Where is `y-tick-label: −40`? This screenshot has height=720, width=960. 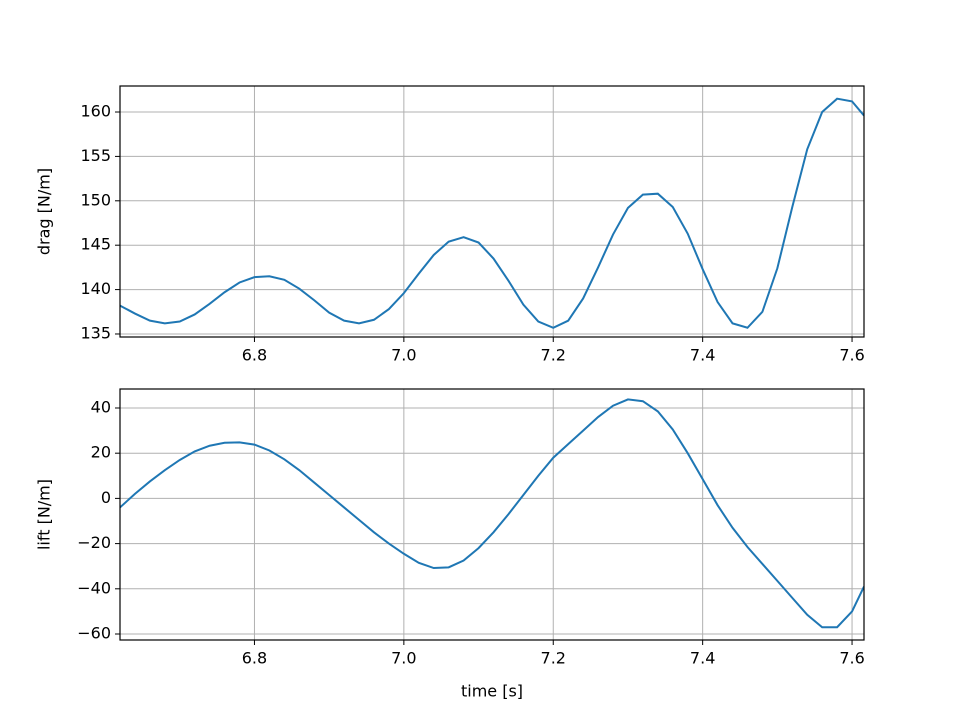
y-tick-label: −40 is located at coordinates (94, 587).